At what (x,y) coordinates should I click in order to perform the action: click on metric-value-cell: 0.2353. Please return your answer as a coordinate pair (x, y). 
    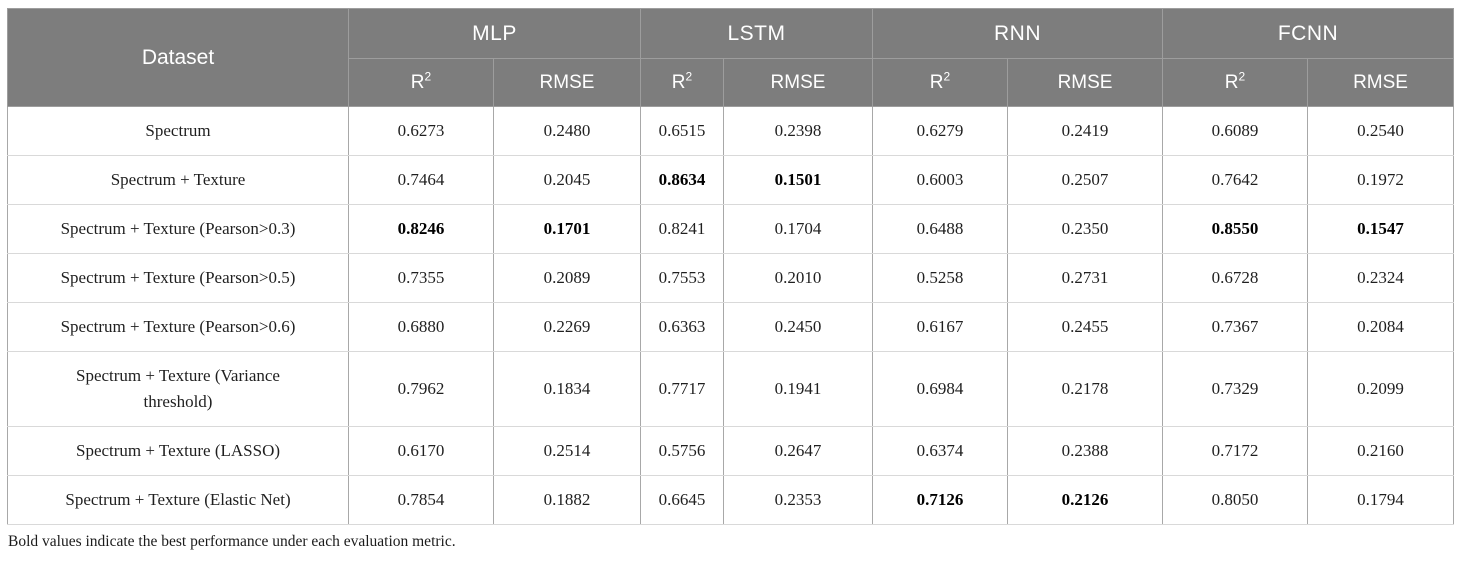
    Looking at the image, I should click on (798, 500).